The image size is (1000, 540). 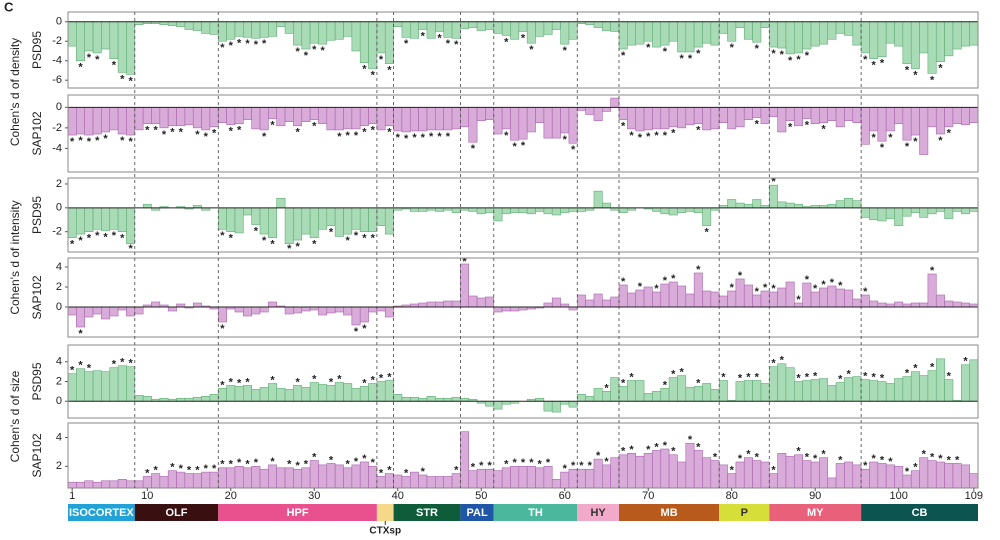 I want to click on panel-label: C, so click(x=9, y=7).